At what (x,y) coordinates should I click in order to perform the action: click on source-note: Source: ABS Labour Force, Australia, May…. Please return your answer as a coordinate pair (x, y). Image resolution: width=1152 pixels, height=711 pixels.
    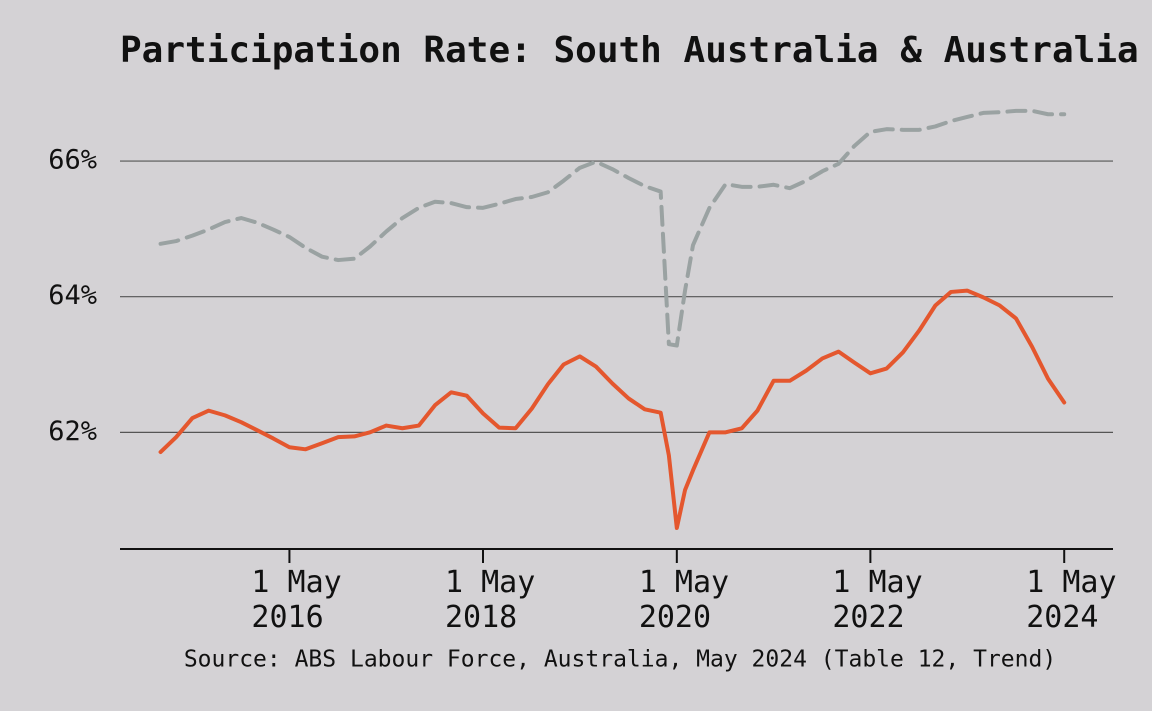
    Looking at the image, I should click on (620, 660).